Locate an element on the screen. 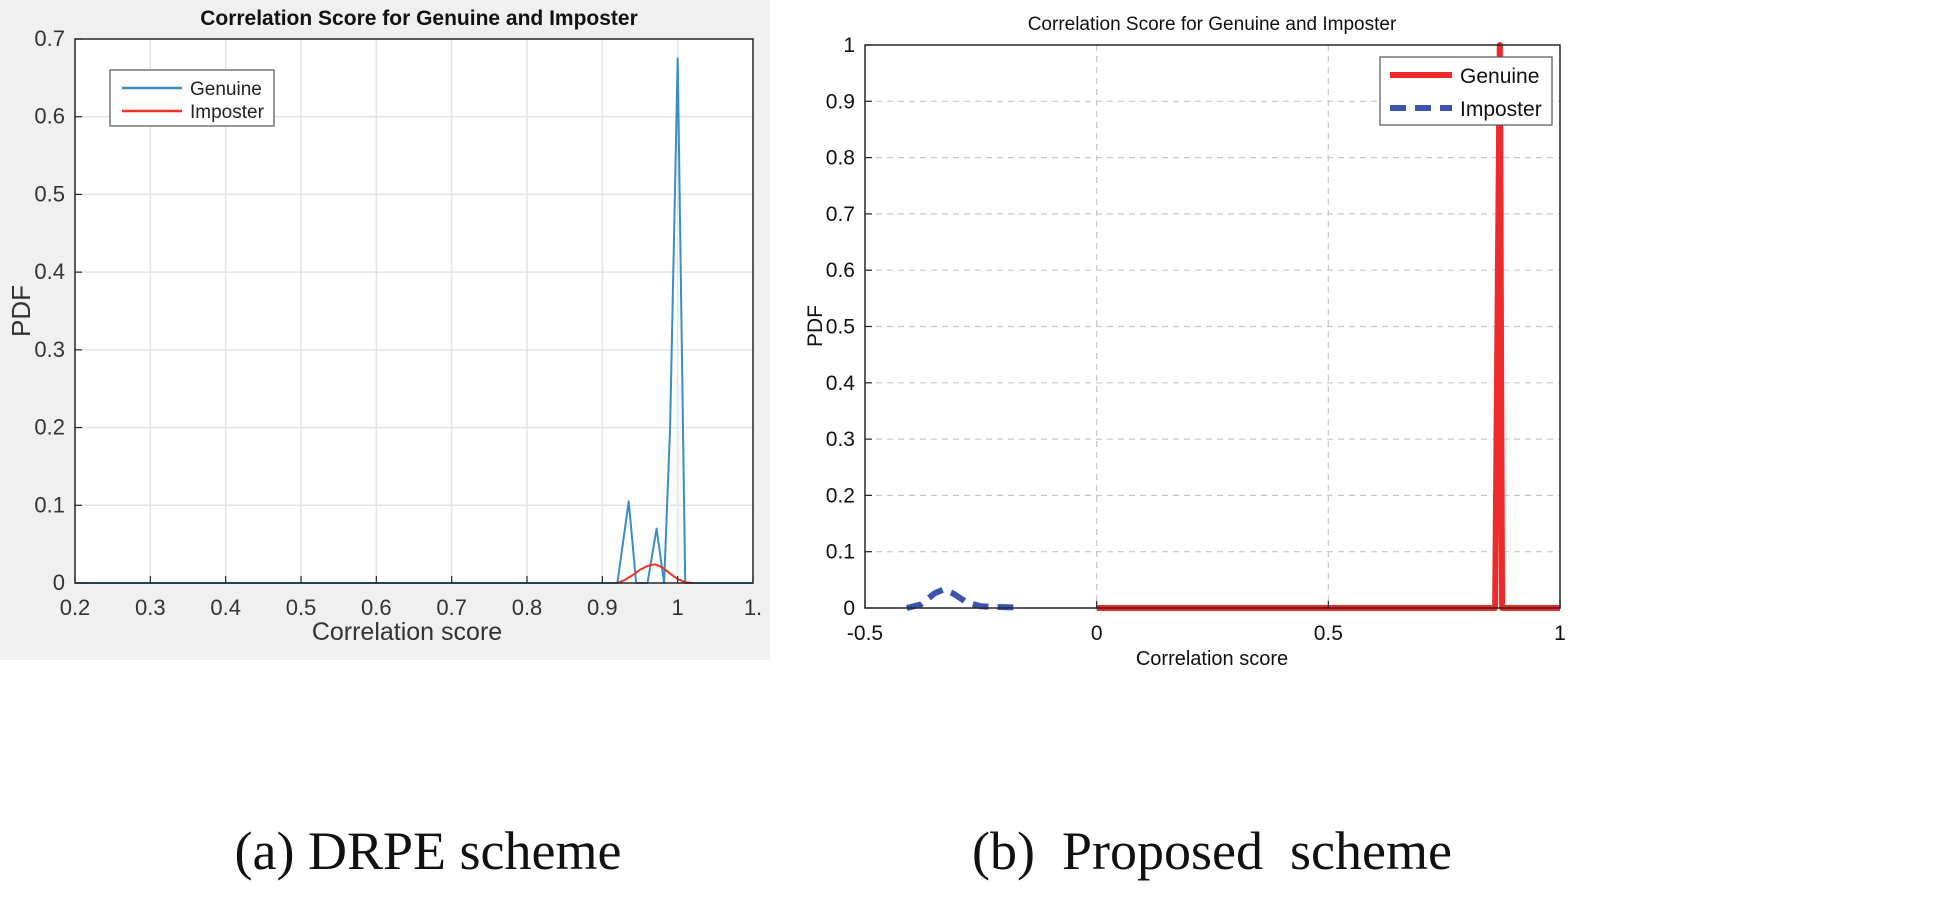 The height and width of the screenshot is (904, 1938). caption-proposed: (b) Proposed scheme is located at coordinates (1212, 851).